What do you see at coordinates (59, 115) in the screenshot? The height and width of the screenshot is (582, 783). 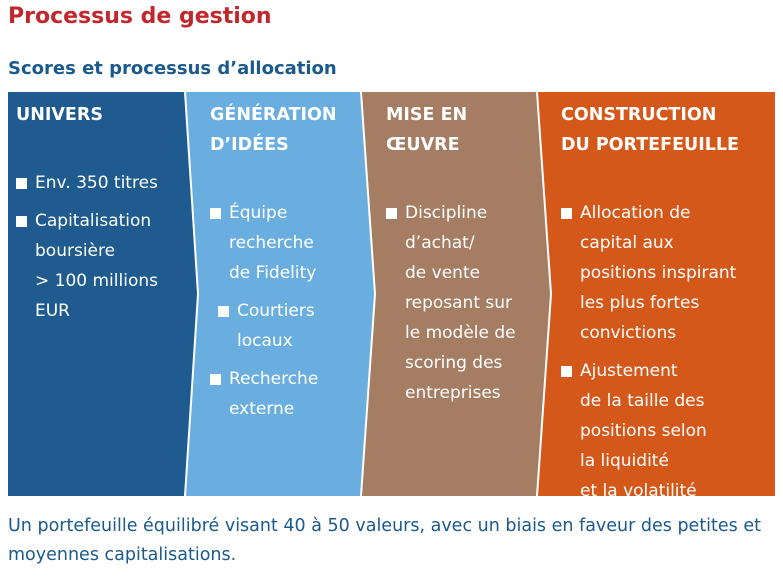 I see `column-heading: UNIVERS` at bounding box center [59, 115].